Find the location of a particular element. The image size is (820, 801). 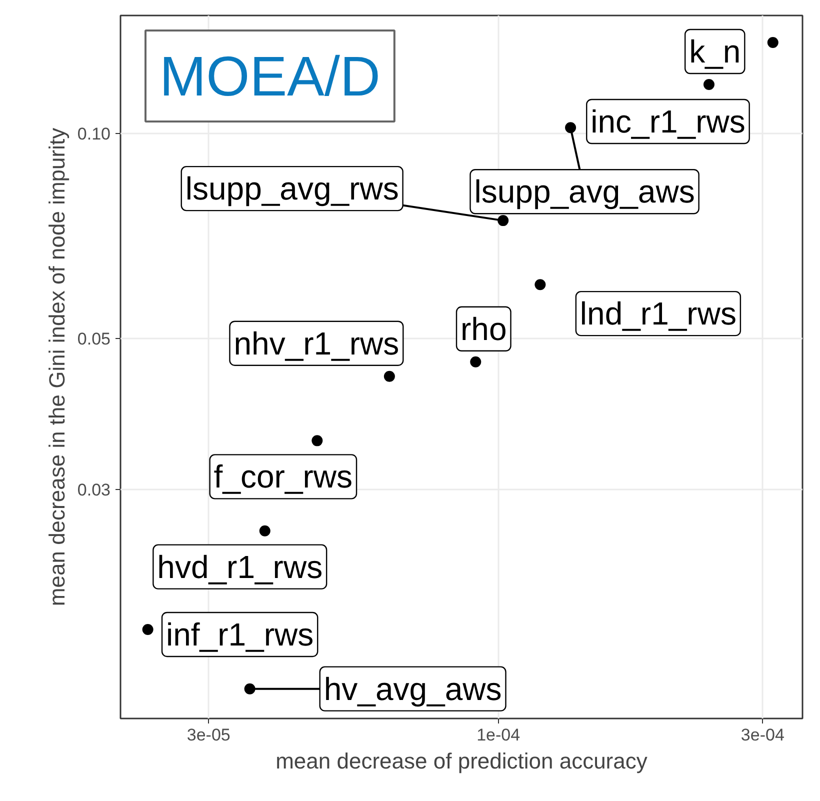

annotation: rho is located at coordinates (483, 328).